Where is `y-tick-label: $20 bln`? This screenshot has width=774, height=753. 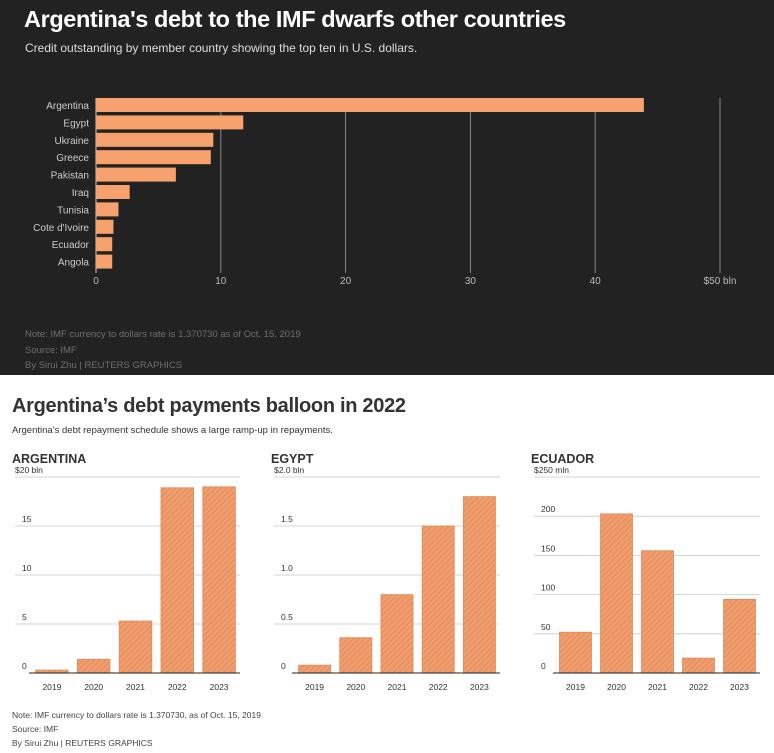
y-tick-label: $20 bln is located at coordinates (29, 470).